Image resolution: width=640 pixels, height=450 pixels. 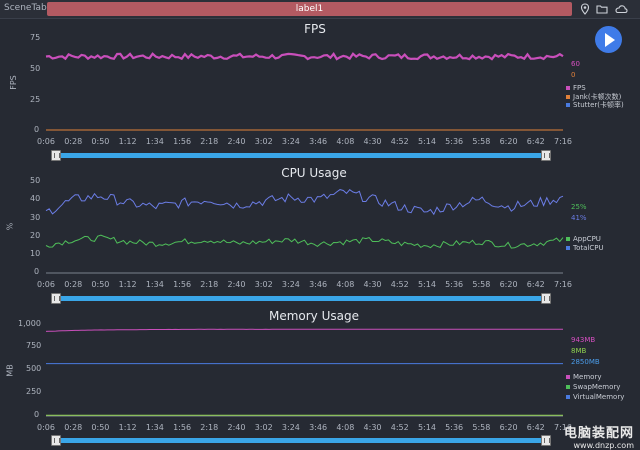 I want to click on legend-label: VirtualMemory, so click(x=599, y=397).